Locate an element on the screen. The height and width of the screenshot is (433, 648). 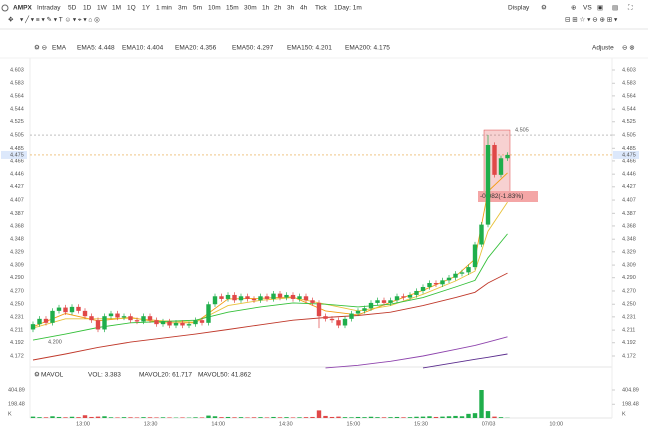
y-tick-label: 4.407 is located at coordinates (17, 201).